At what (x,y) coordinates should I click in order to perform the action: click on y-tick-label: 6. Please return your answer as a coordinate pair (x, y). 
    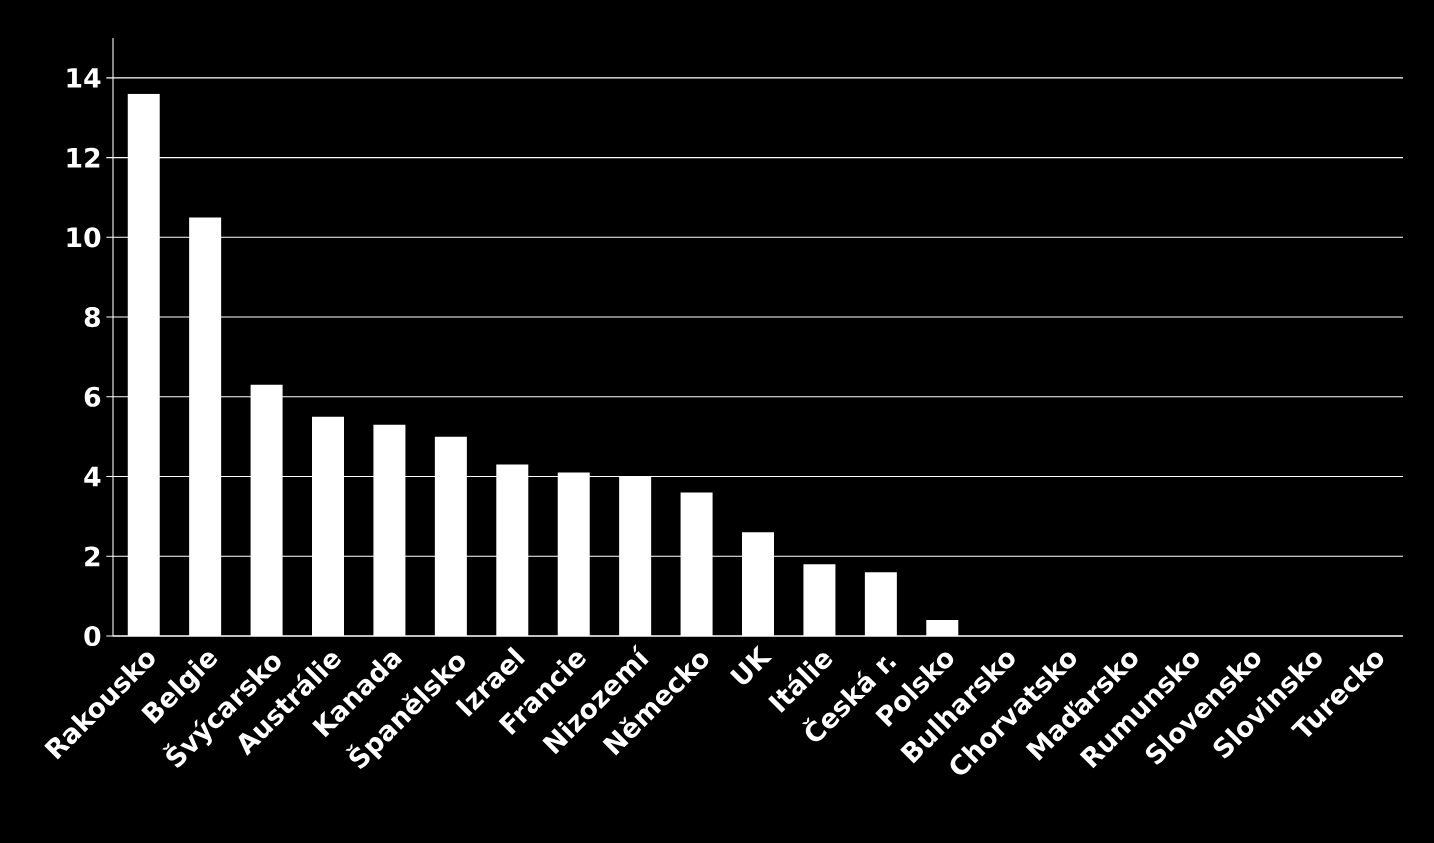
    Looking at the image, I should click on (92, 396).